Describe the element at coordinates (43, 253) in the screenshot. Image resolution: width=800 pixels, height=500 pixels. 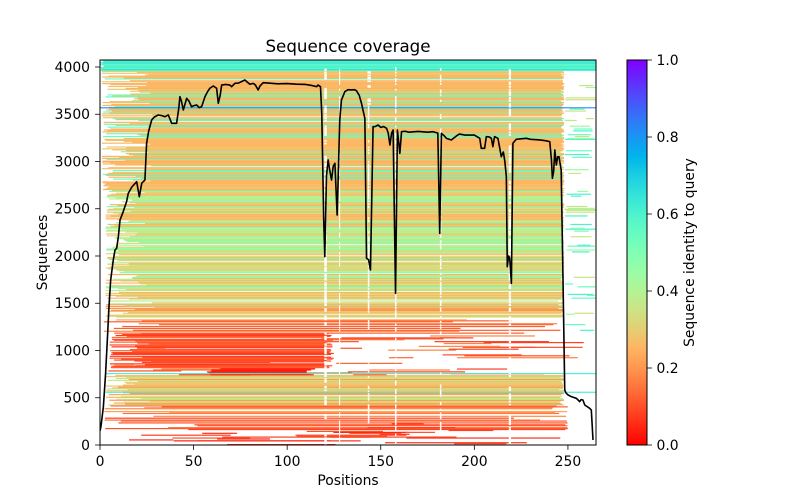
I see `y-axis-label: Sequences` at that location.